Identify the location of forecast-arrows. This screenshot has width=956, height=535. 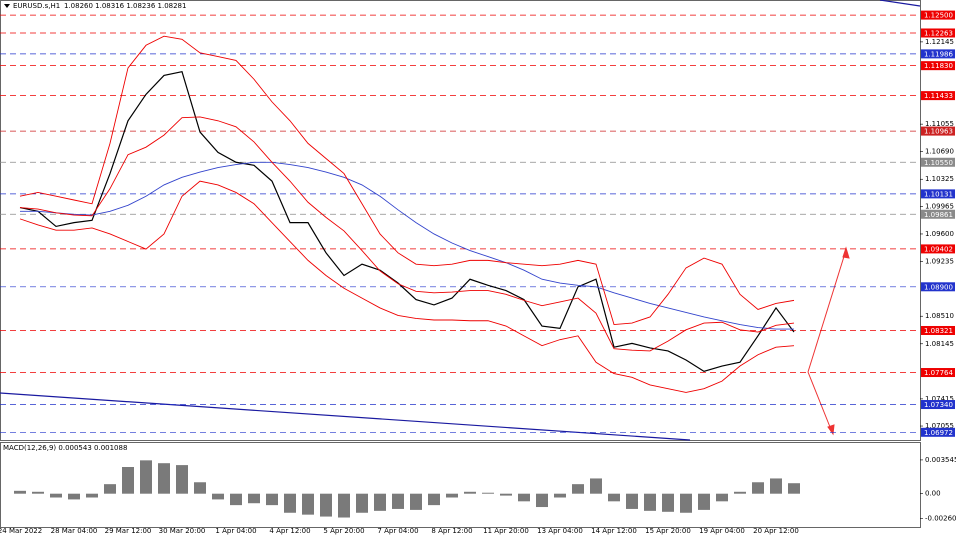
(828, 341).